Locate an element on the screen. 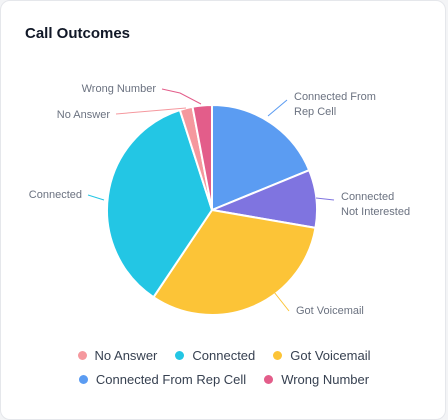 The image size is (448, 420). legend-item-wrong-number: Wrong Number is located at coordinates (316, 379).